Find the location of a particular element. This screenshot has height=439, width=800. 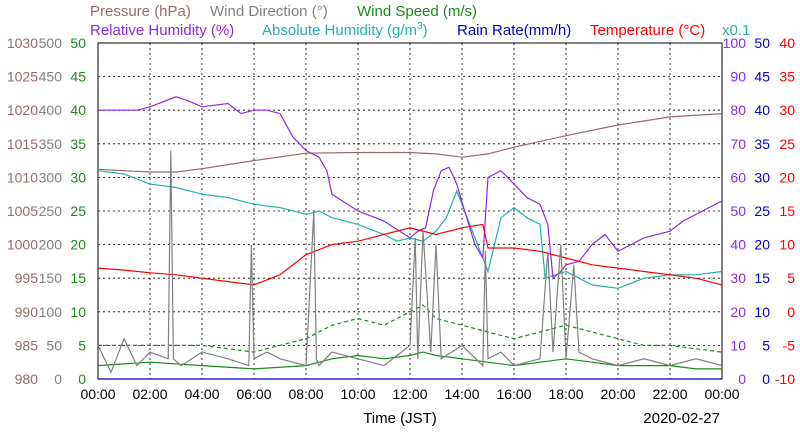

legend-suffix: ) is located at coordinates (425, 30).